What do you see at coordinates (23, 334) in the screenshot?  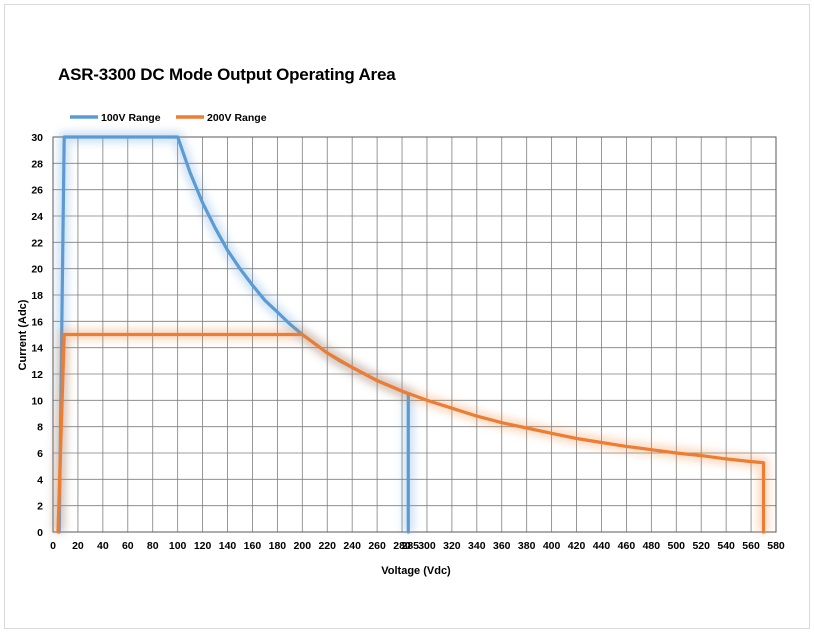 I see `y-axis-label: Current (Adc)` at bounding box center [23, 334].